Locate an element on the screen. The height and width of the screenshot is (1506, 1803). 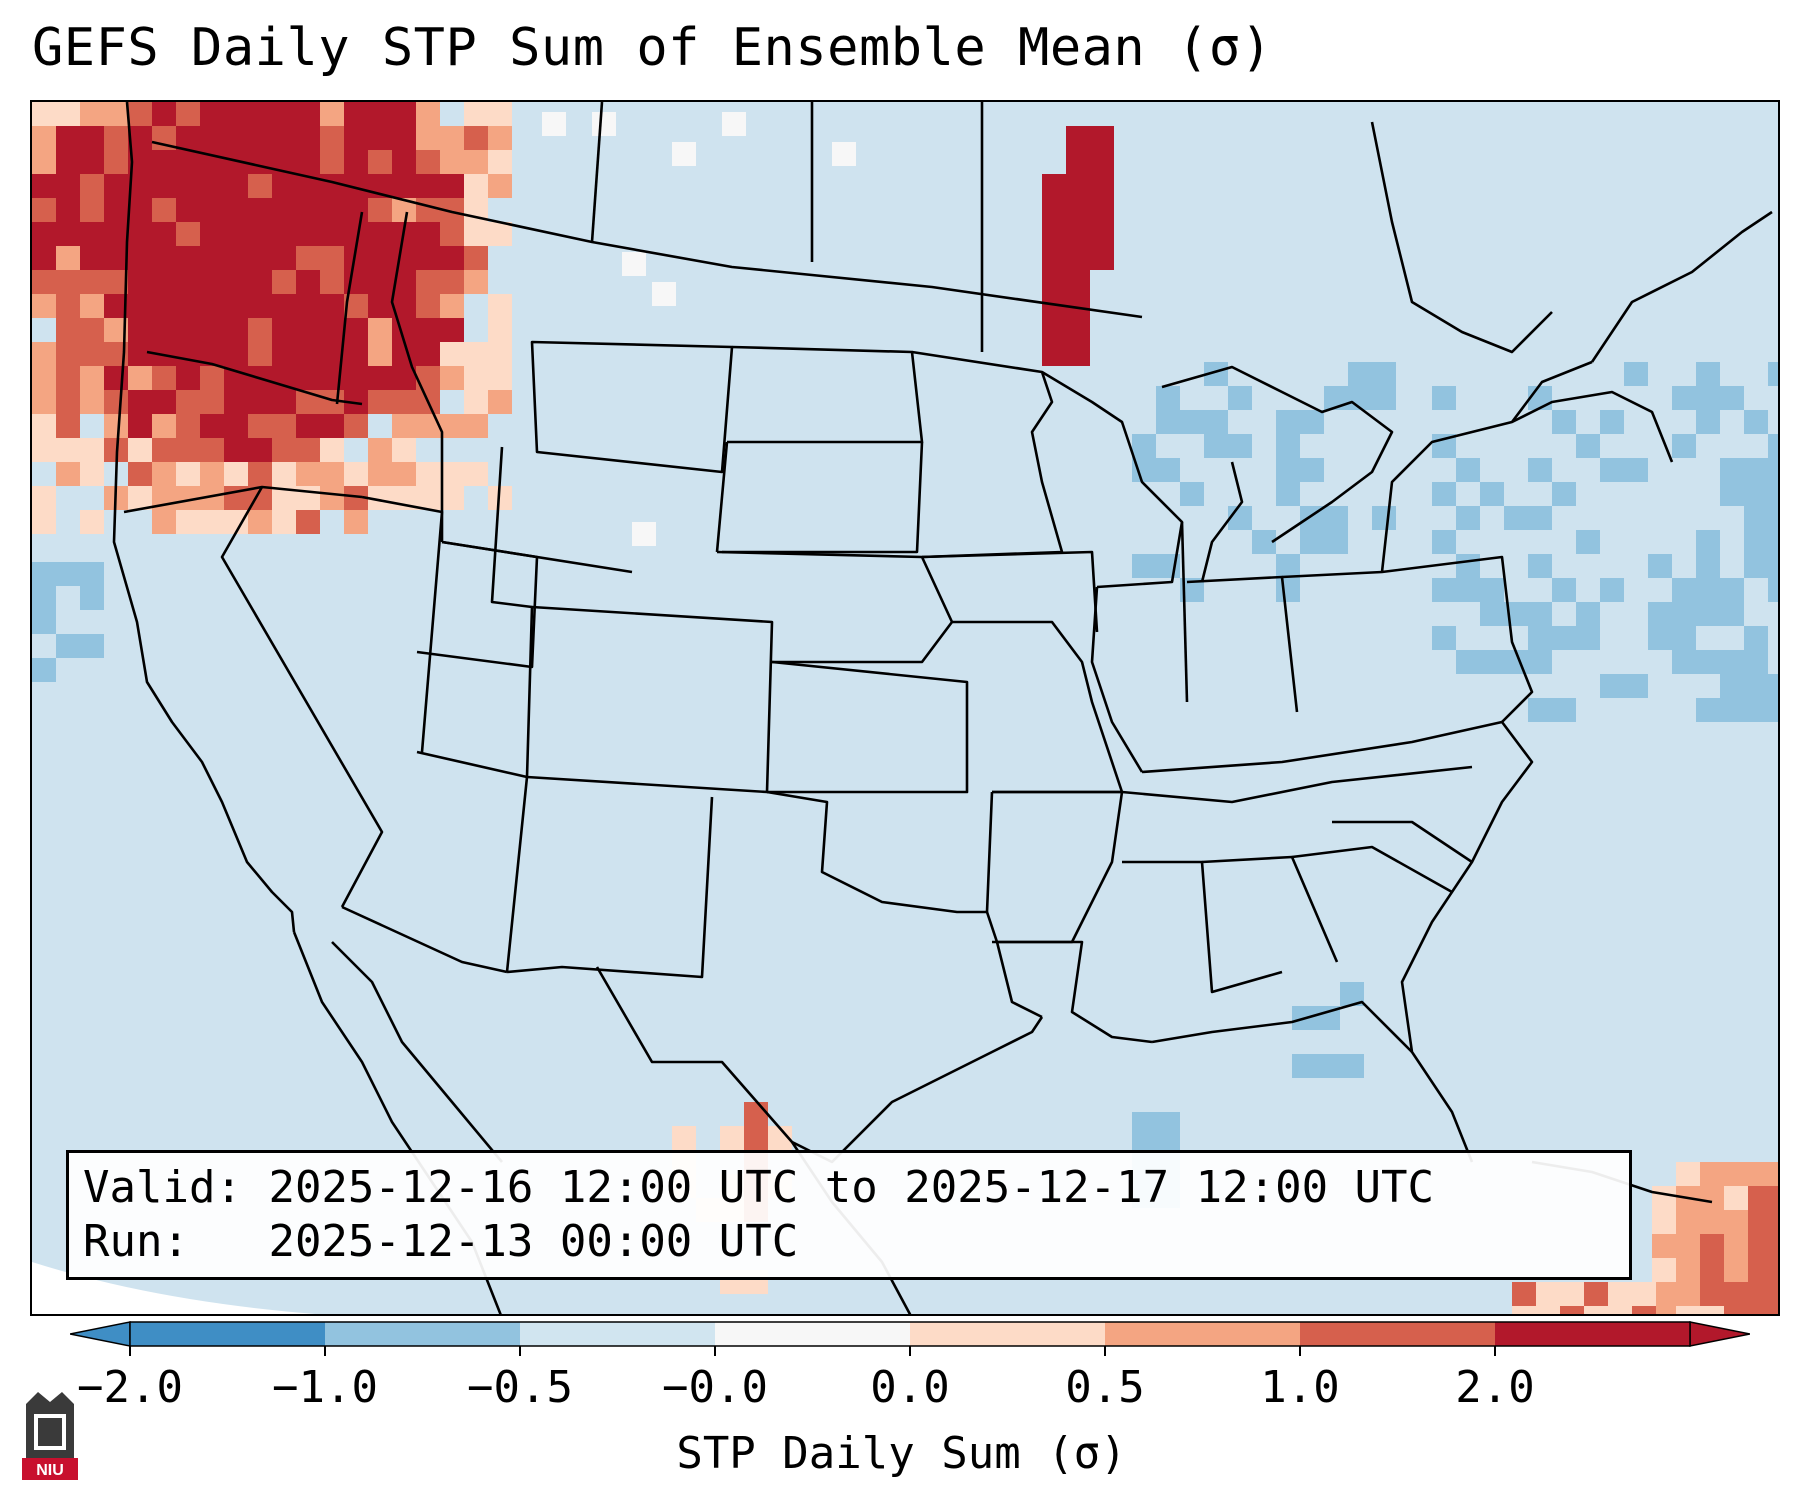
colorbar-tick-label: 0.0 is located at coordinates (910, 1387).